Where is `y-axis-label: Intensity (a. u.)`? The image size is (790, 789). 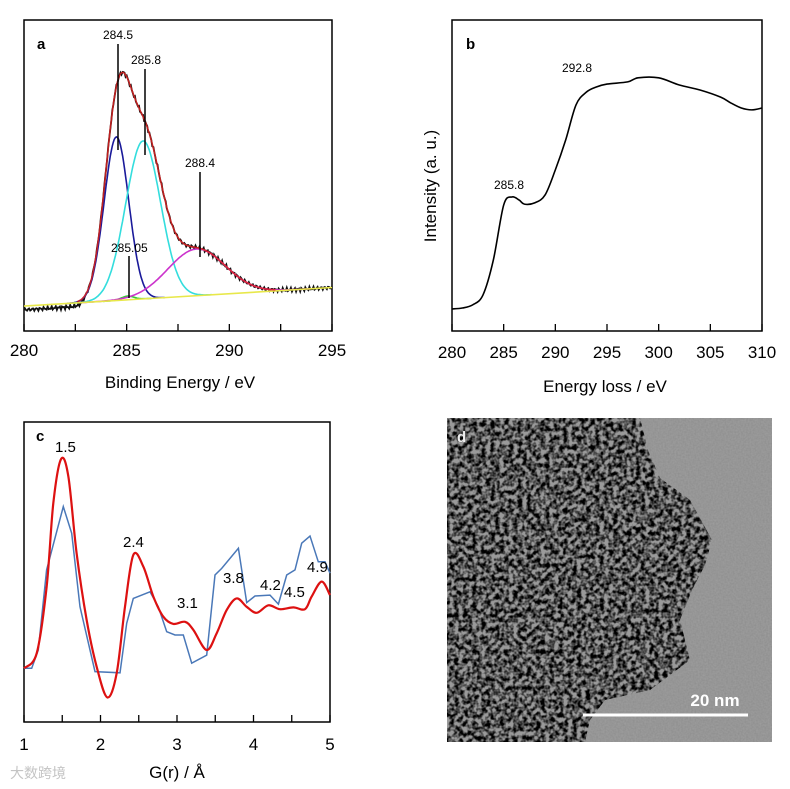 y-axis-label: Intensity (a. u.) is located at coordinates (430, 186).